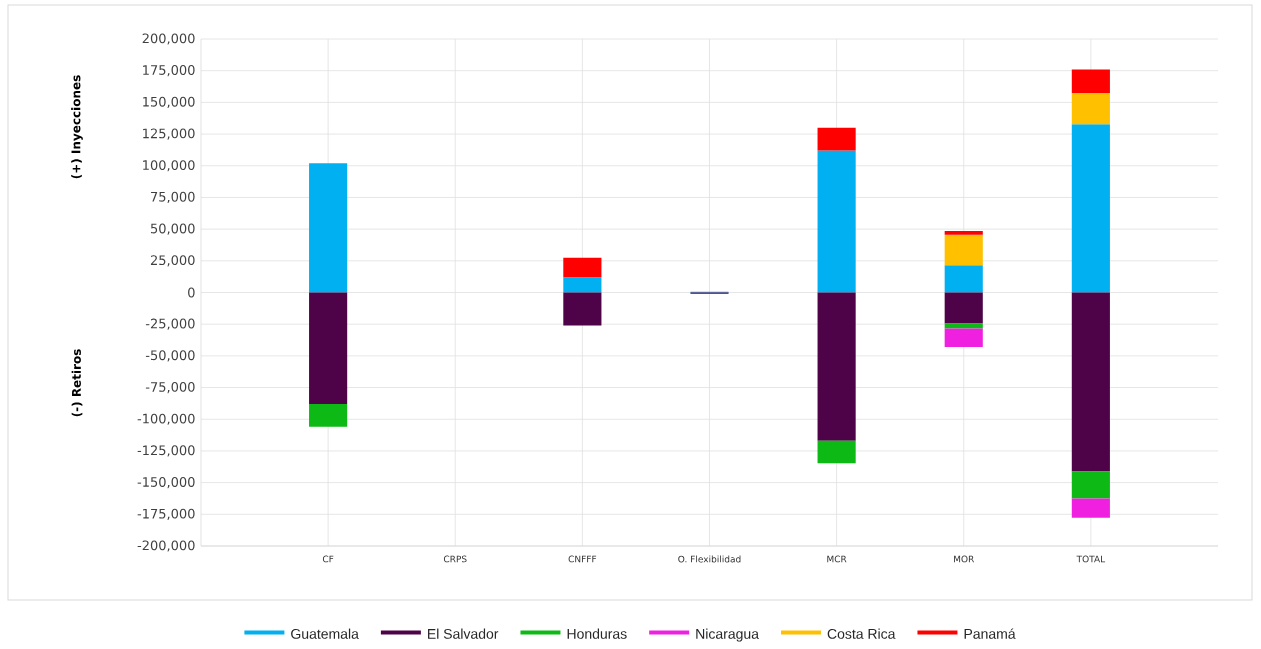  I want to click on x-tick-label: CF, so click(328, 559).